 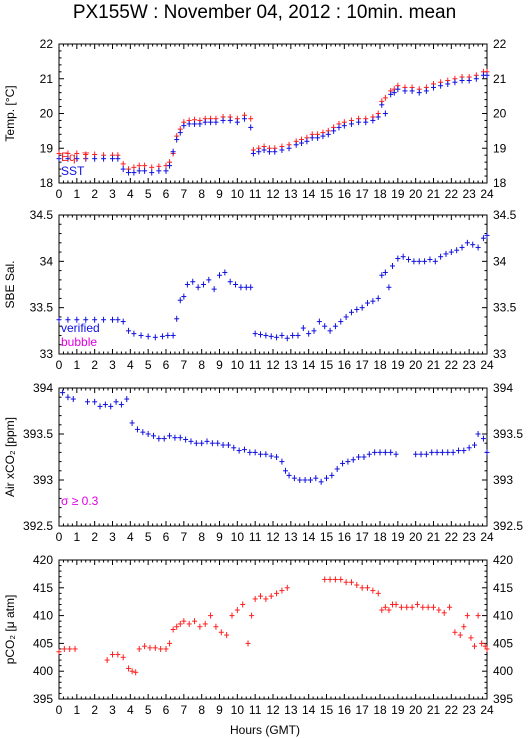 I want to click on y-tick-label-left: 22, so click(x=47, y=44).